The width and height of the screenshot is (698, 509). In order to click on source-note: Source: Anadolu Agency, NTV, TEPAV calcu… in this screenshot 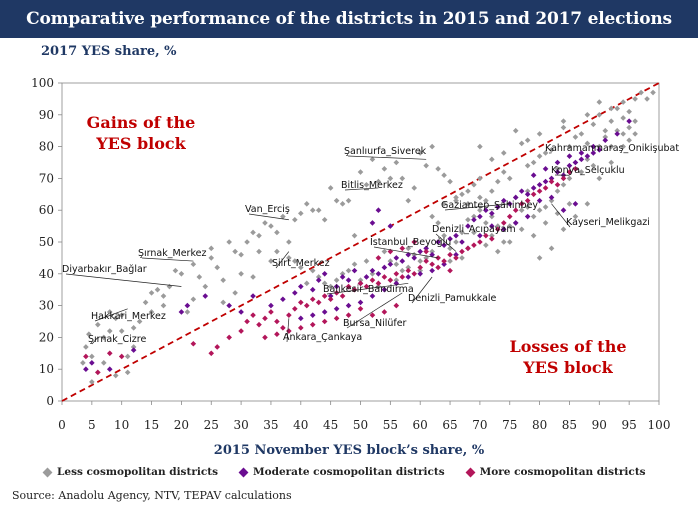, I will do `click(152, 495)`.